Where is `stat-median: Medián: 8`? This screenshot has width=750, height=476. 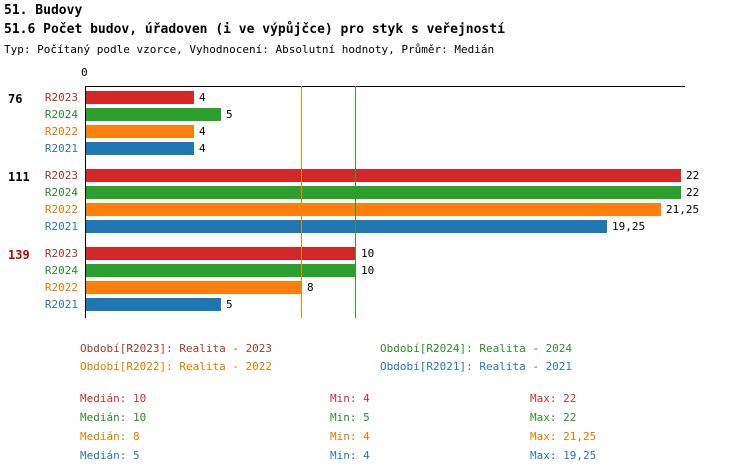
stat-median: Medián: 8 is located at coordinates (110, 436).